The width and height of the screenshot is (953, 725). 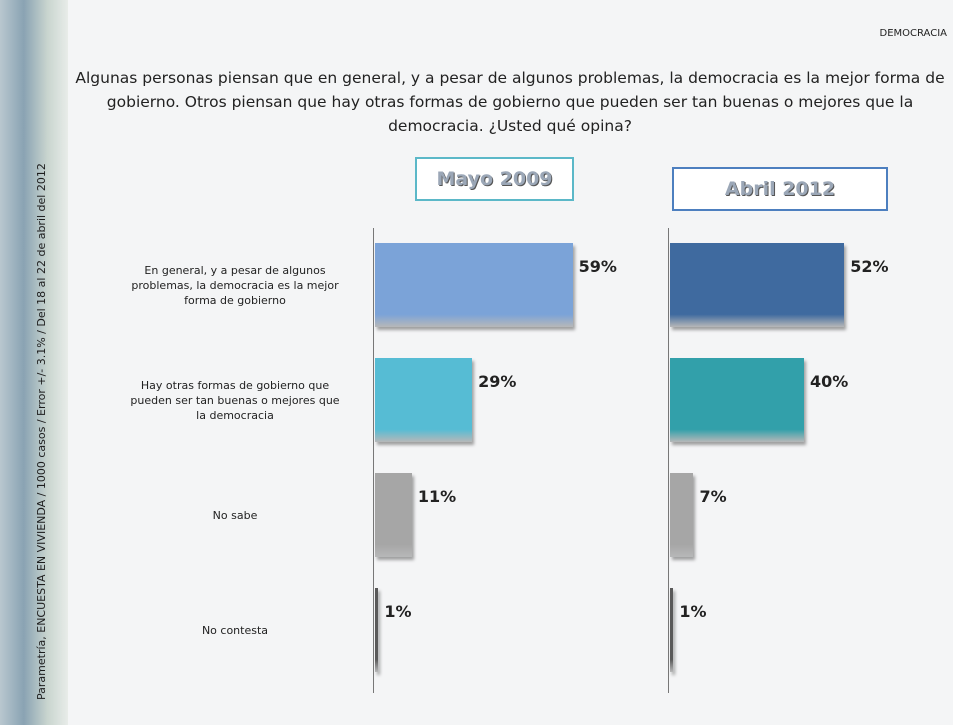 What do you see at coordinates (597, 266) in the screenshot?
I see `value-label: 59%` at bounding box center [597, 266].